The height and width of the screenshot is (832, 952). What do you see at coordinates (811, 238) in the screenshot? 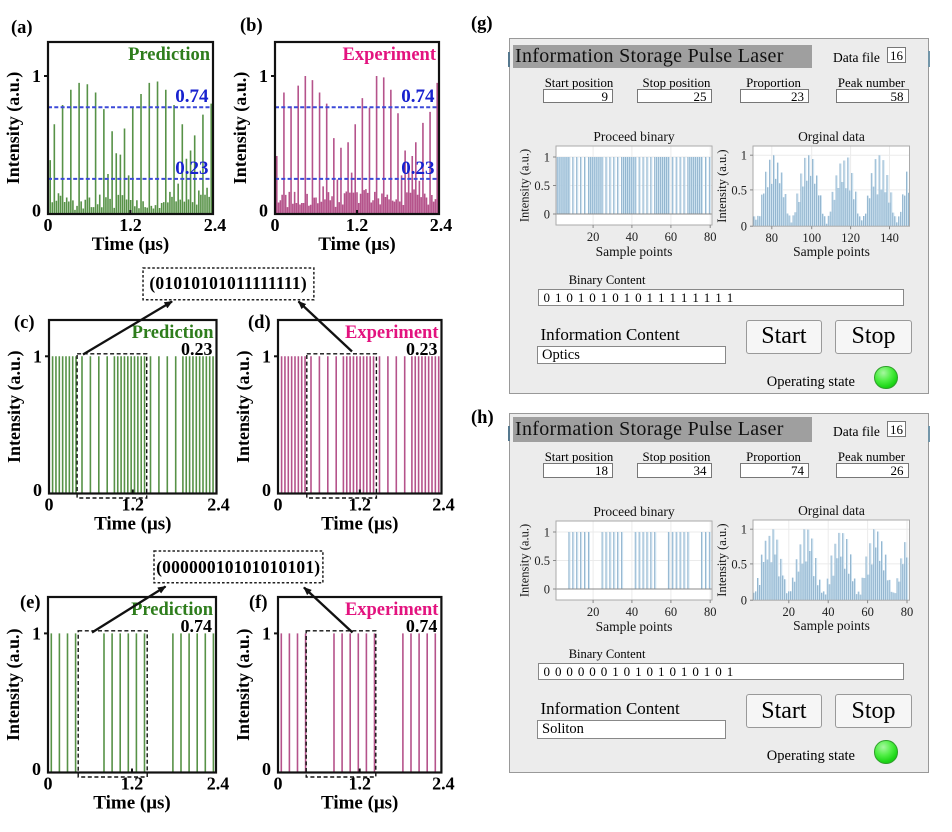
I see `svg-text: 100` at bounding box center [811, 238].